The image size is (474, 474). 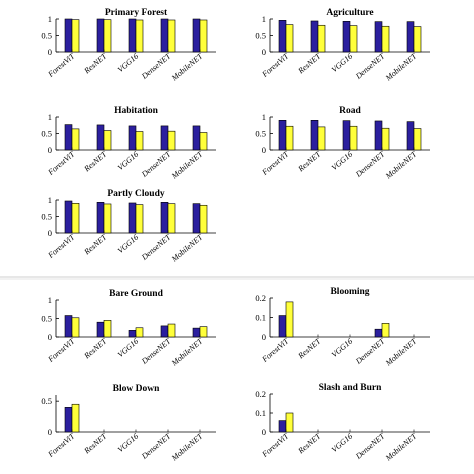 What do you see at coordinates (260, 394) in the screenshot?
I see `y-tick-label: 0.2` at bounding box center [260, 394].